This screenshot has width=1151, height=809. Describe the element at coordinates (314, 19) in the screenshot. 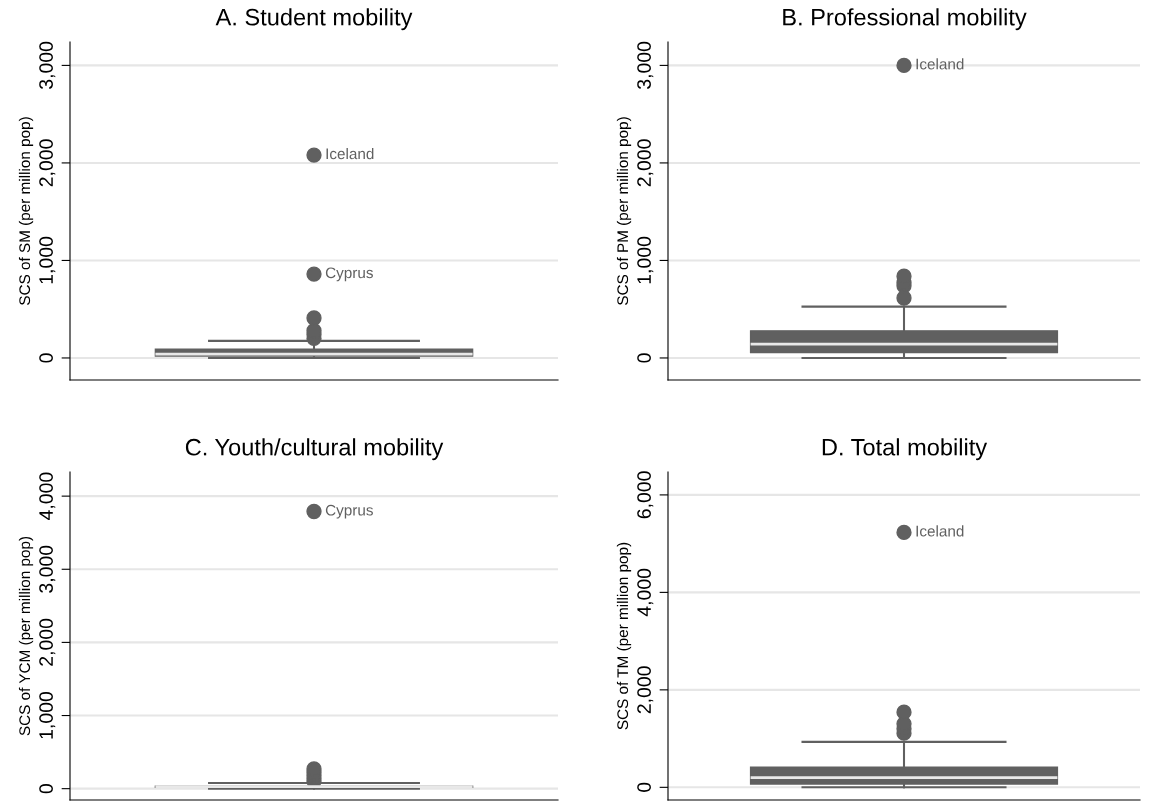

I see `chart-title: A. Student mobility` at that location.